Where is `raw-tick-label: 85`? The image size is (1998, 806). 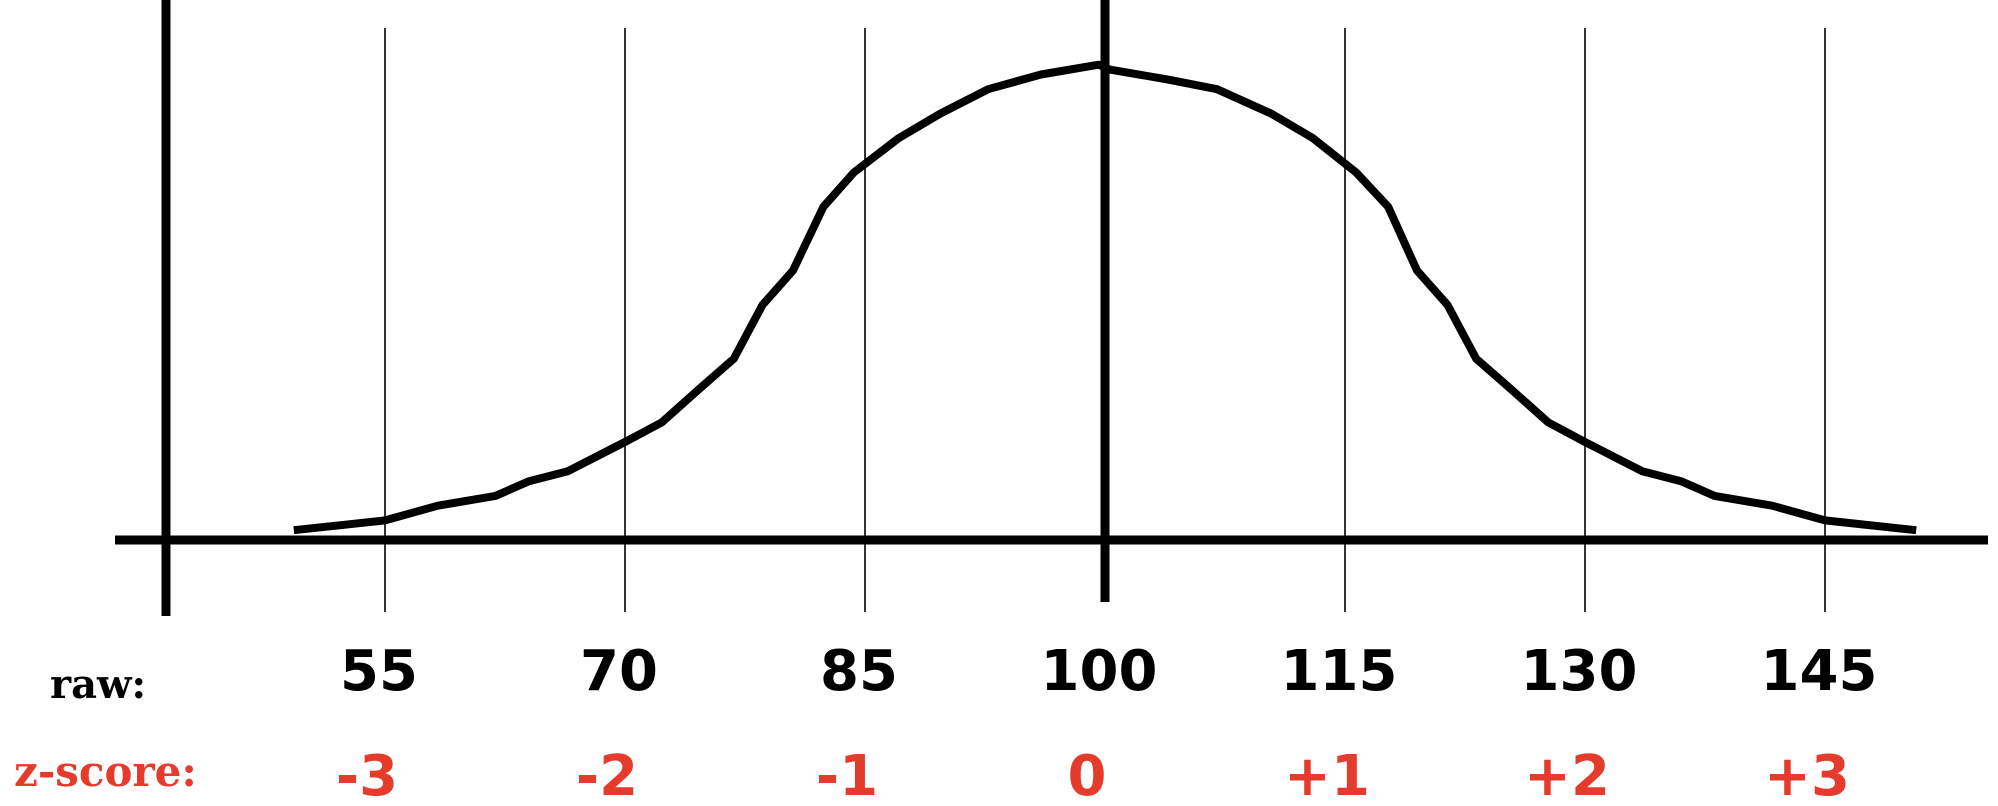 raw-tick-label: 85 is located at coordinates (859, 671).